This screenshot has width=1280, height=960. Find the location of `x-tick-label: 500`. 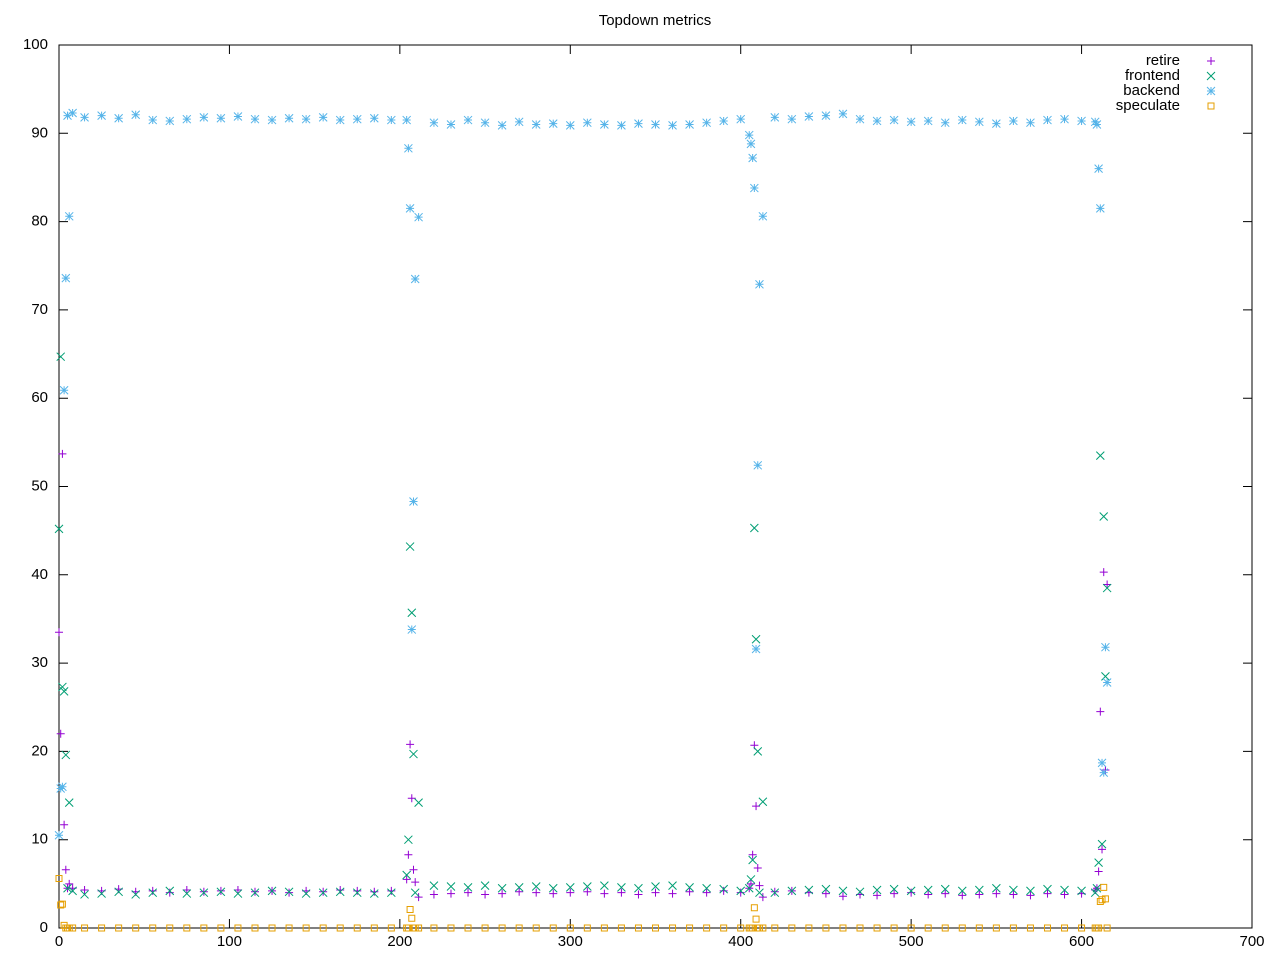

x-tick-label: 500 is located at coordinates (911, 941).